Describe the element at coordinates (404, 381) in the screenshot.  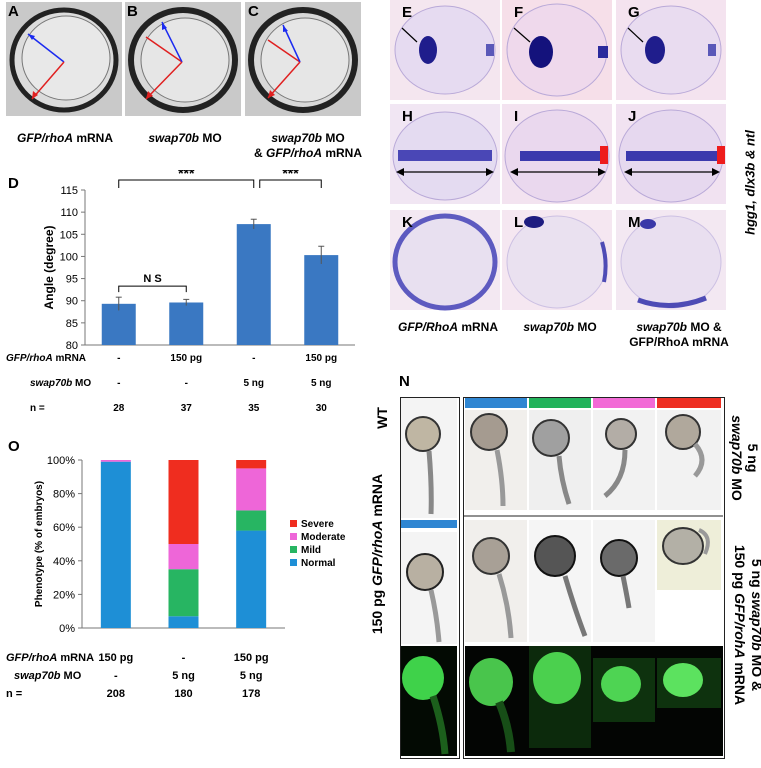
I see `panel-n-label: N` at that location.